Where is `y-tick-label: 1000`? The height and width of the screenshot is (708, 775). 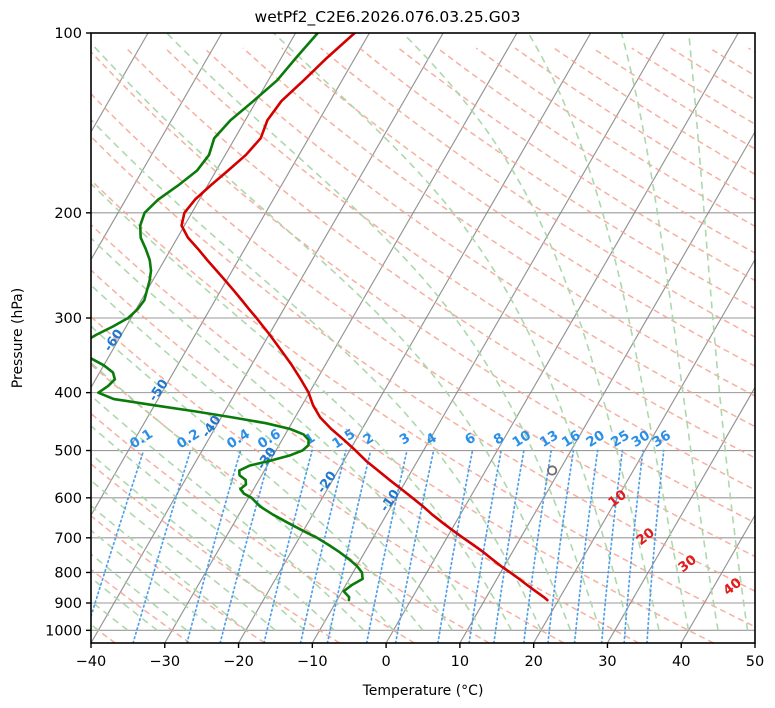
y-tick-label: 1000 is located at coordinates (63, 631).